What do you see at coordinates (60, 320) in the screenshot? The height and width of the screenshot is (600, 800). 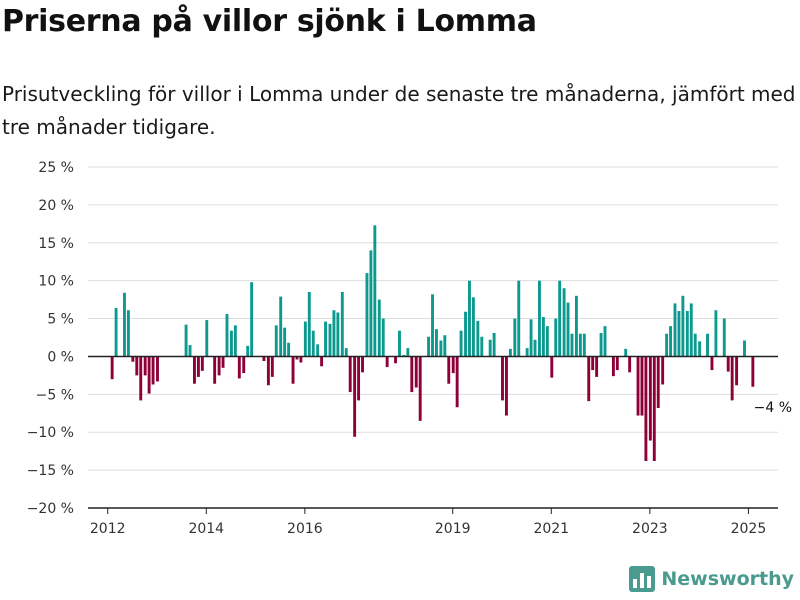 I see `y-tick-label: 5 %` at bounding box center [60, 320].